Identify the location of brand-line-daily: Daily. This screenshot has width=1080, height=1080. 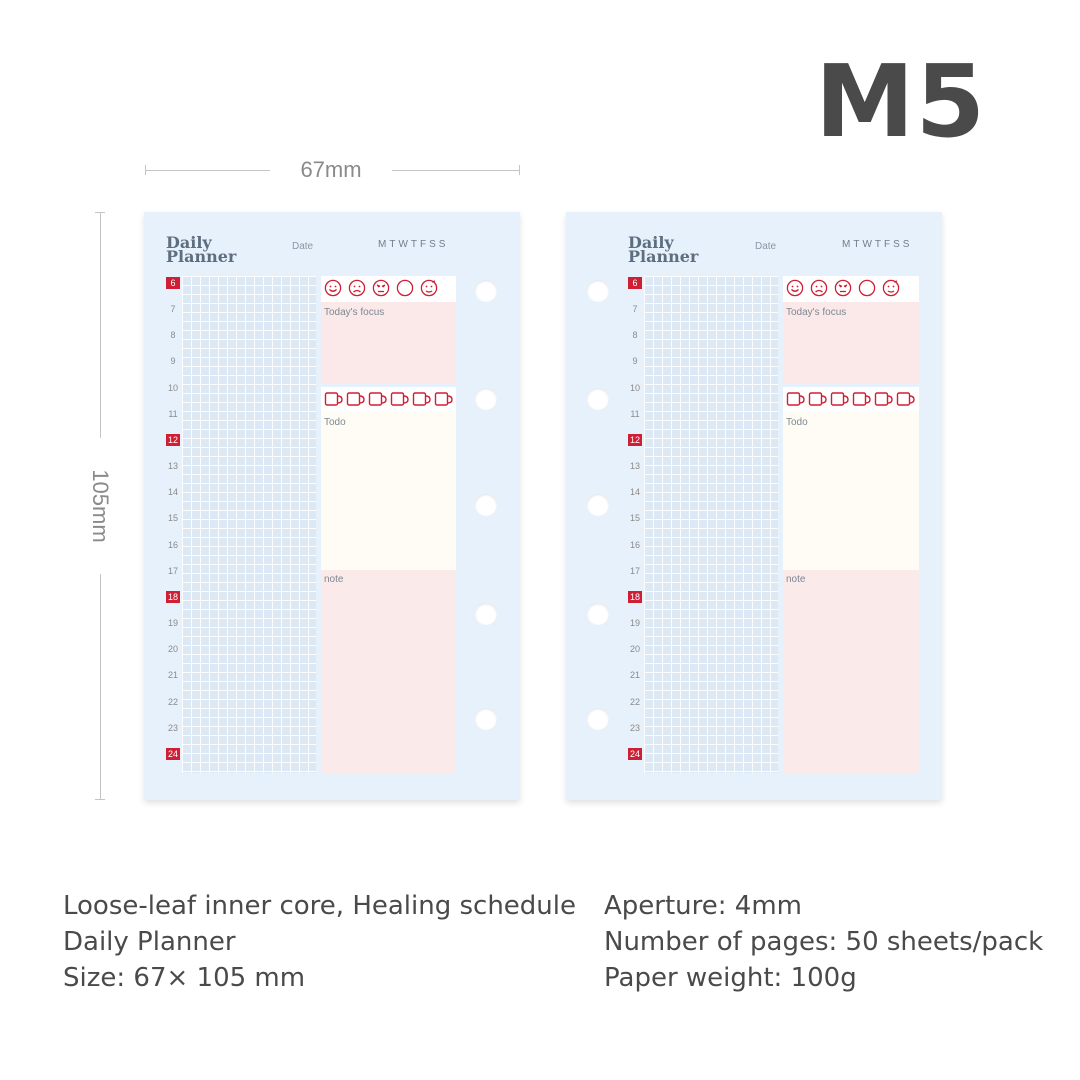
(651, 242).